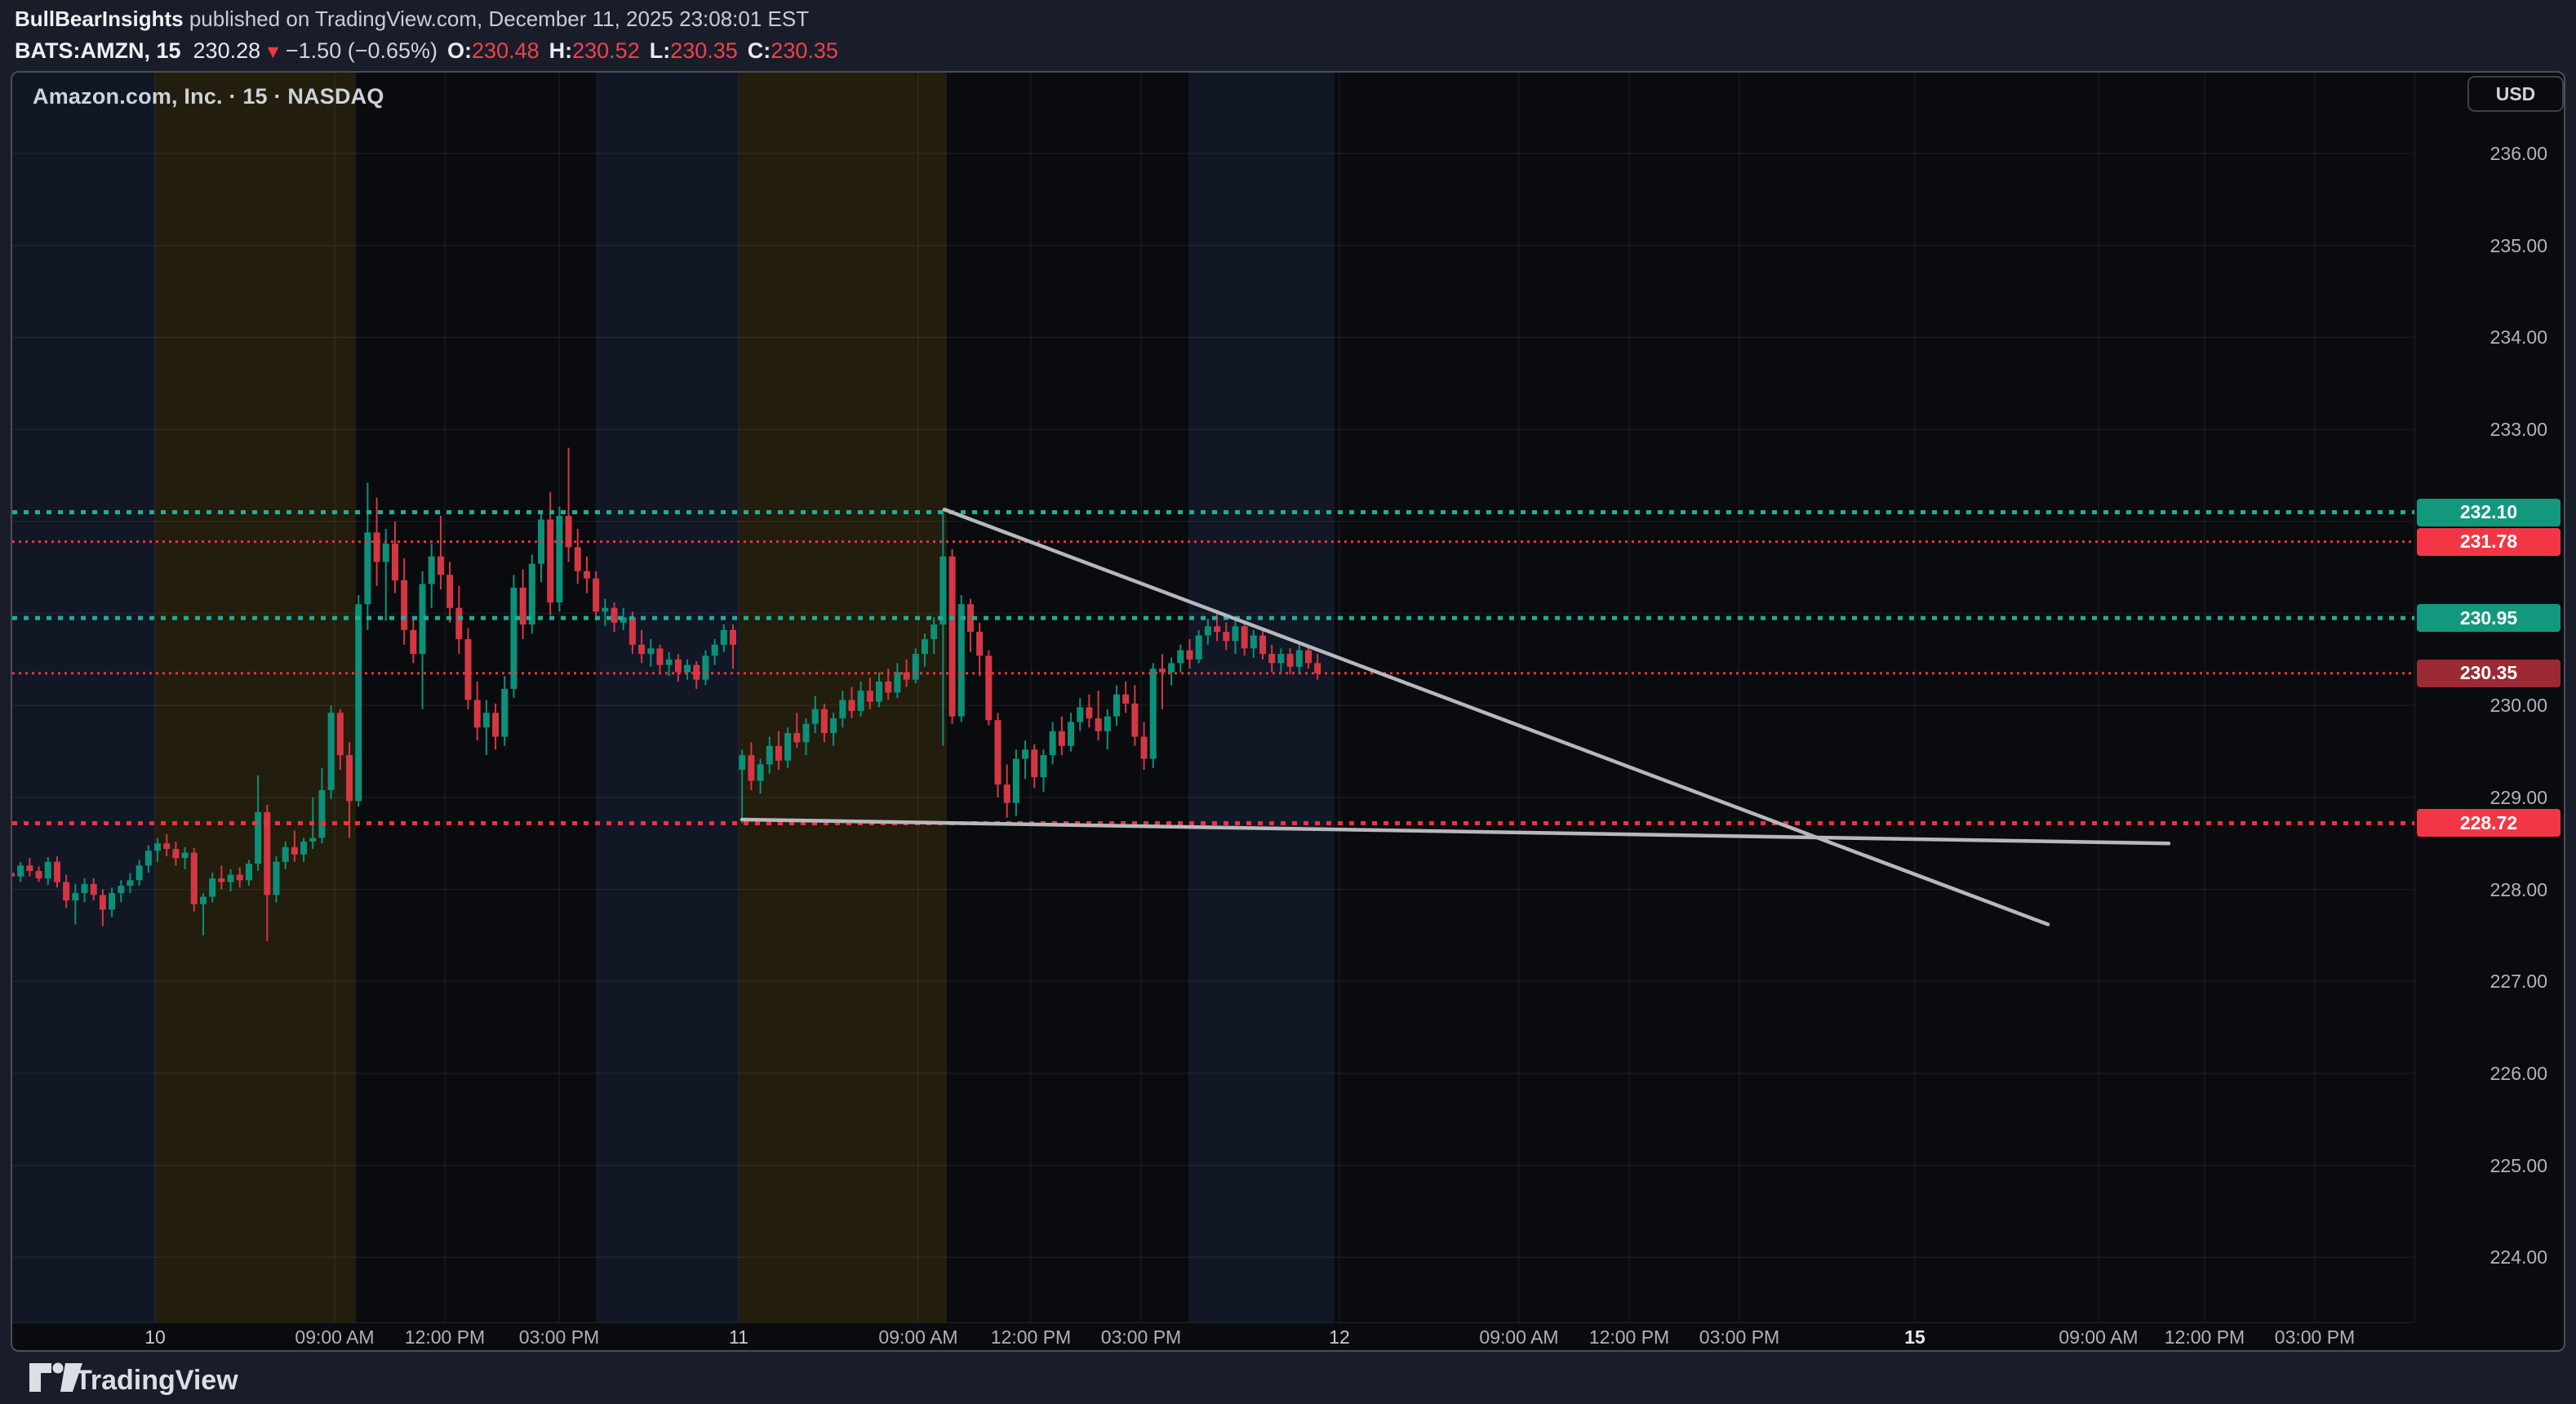  I want to click on trendline-descending-resistance, so click(1496, 716).